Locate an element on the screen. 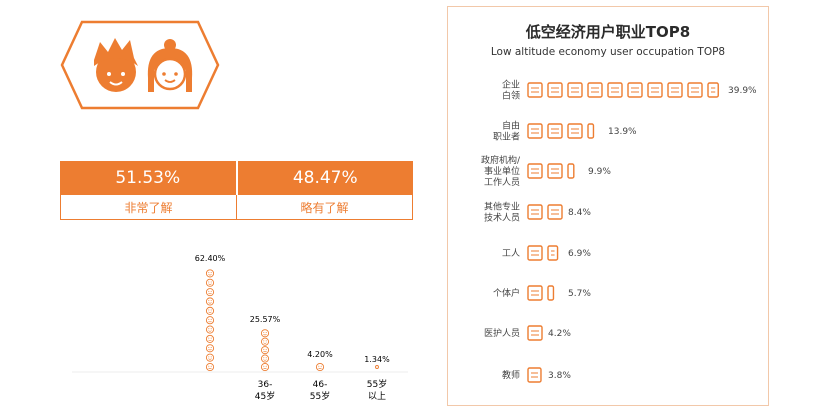 This screenshot has height=419, width=830. occupation-label: 工作人员 is located at coordinates (502, 182).